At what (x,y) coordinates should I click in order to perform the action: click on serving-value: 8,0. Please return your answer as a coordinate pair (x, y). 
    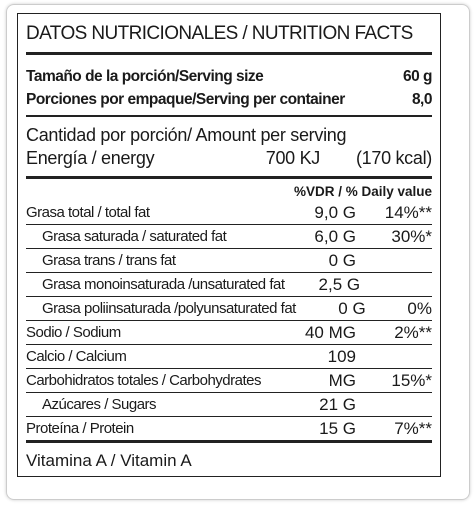
    Looking at the image, I should click on (422, 99).